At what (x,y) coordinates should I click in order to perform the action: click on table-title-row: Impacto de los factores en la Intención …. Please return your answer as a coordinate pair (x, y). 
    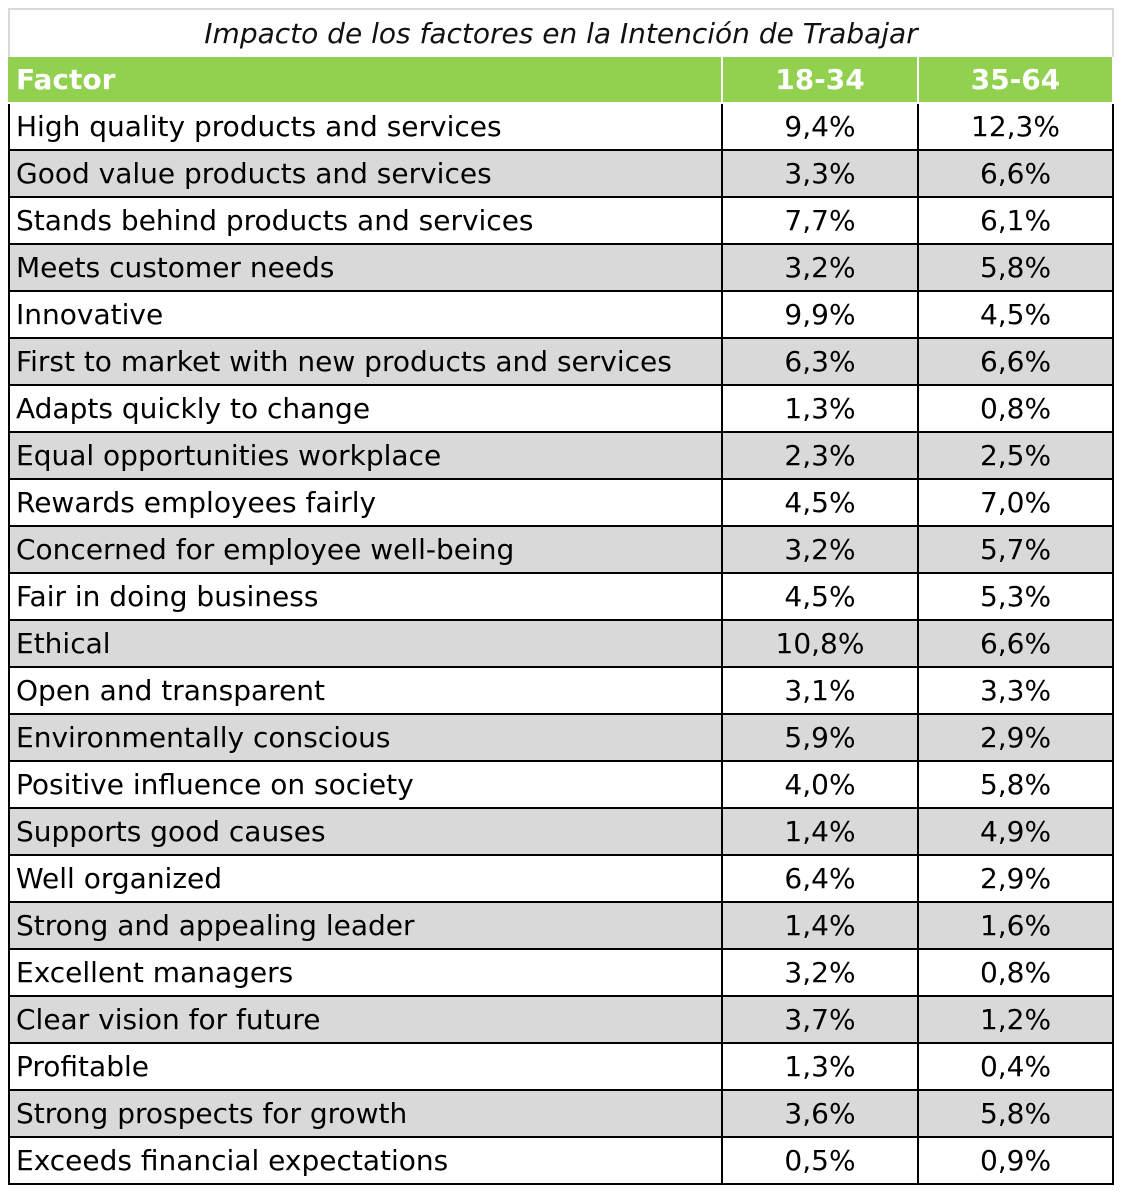
    Looking at the image, I should click on (561, 32).